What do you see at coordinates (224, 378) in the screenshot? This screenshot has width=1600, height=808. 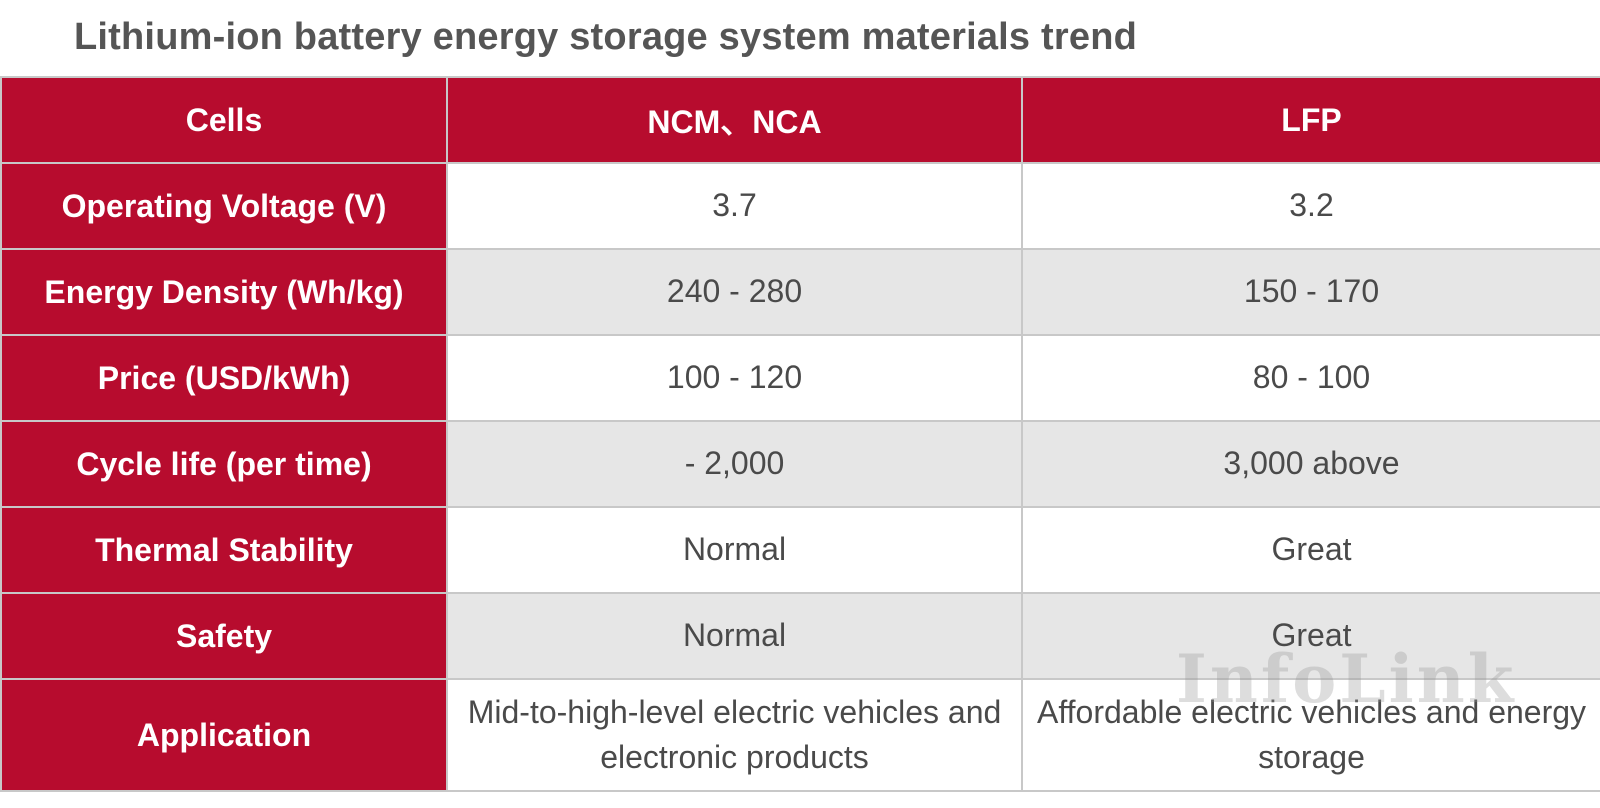 I see `row-label: Price (USD/kWh)` at bounding box center [224, 378].